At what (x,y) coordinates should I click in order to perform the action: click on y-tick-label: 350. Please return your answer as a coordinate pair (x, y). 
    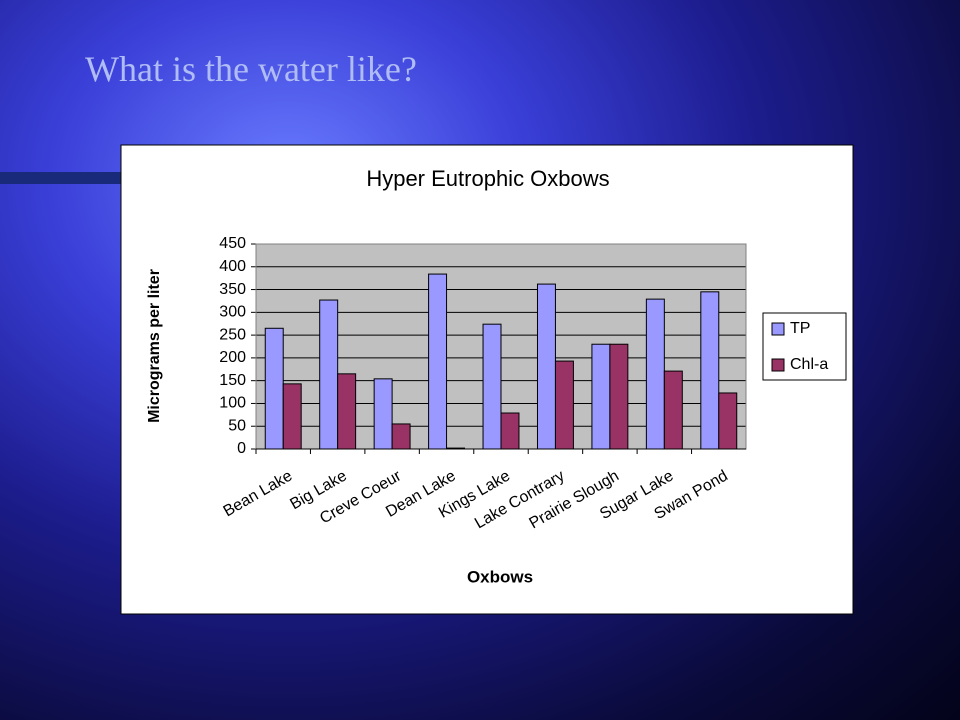
    Looking at the image, I should click on (232, 289).